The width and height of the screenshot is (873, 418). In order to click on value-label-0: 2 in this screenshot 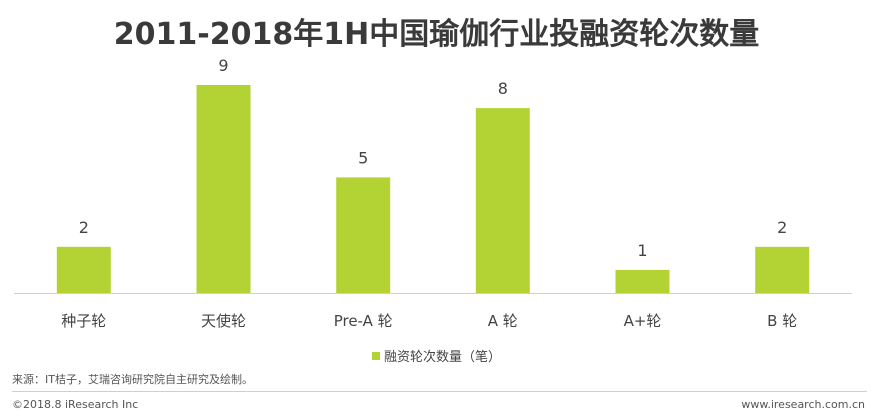, I will do `click(84, 227)`.